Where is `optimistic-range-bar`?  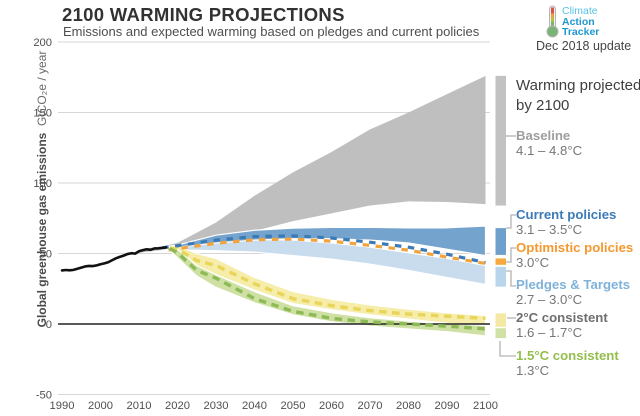 optimistic-range-bar is located at coordinates (500, 261).